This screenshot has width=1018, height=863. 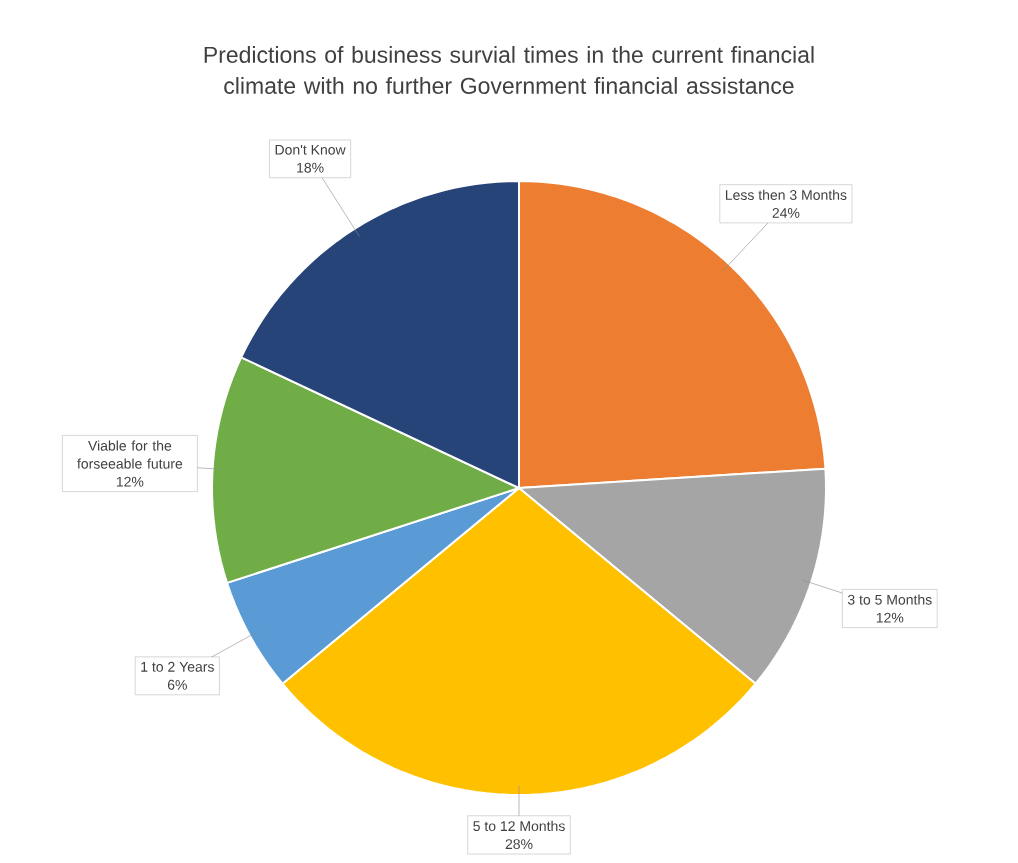 What do you see at coordinates (310, 167) in the screenshot?
I see `data-label: 18%` at bounding box center [310, 167].